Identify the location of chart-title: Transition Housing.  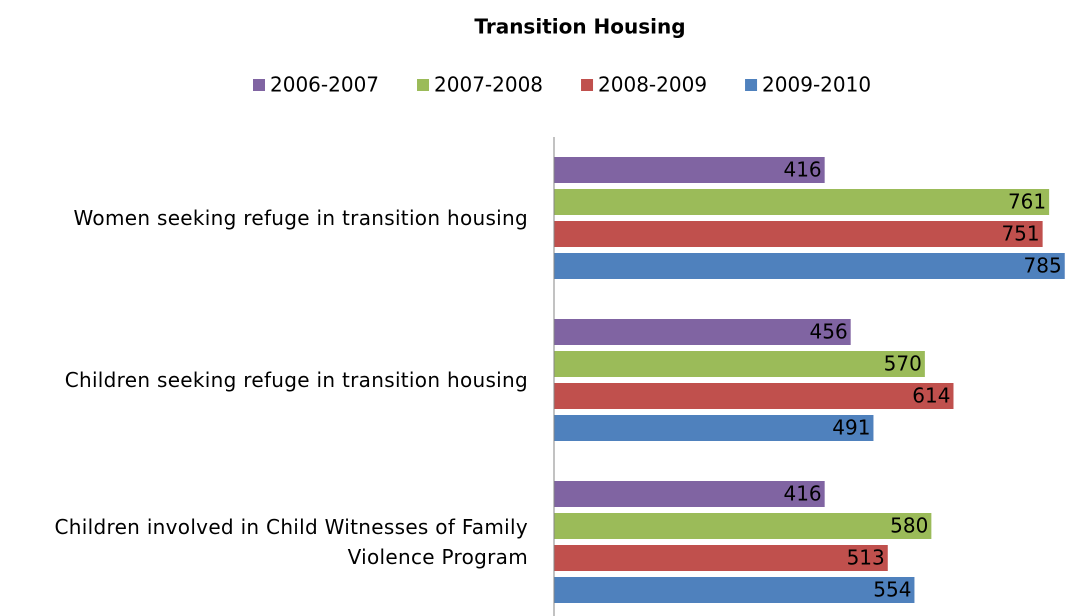
(579, 27).